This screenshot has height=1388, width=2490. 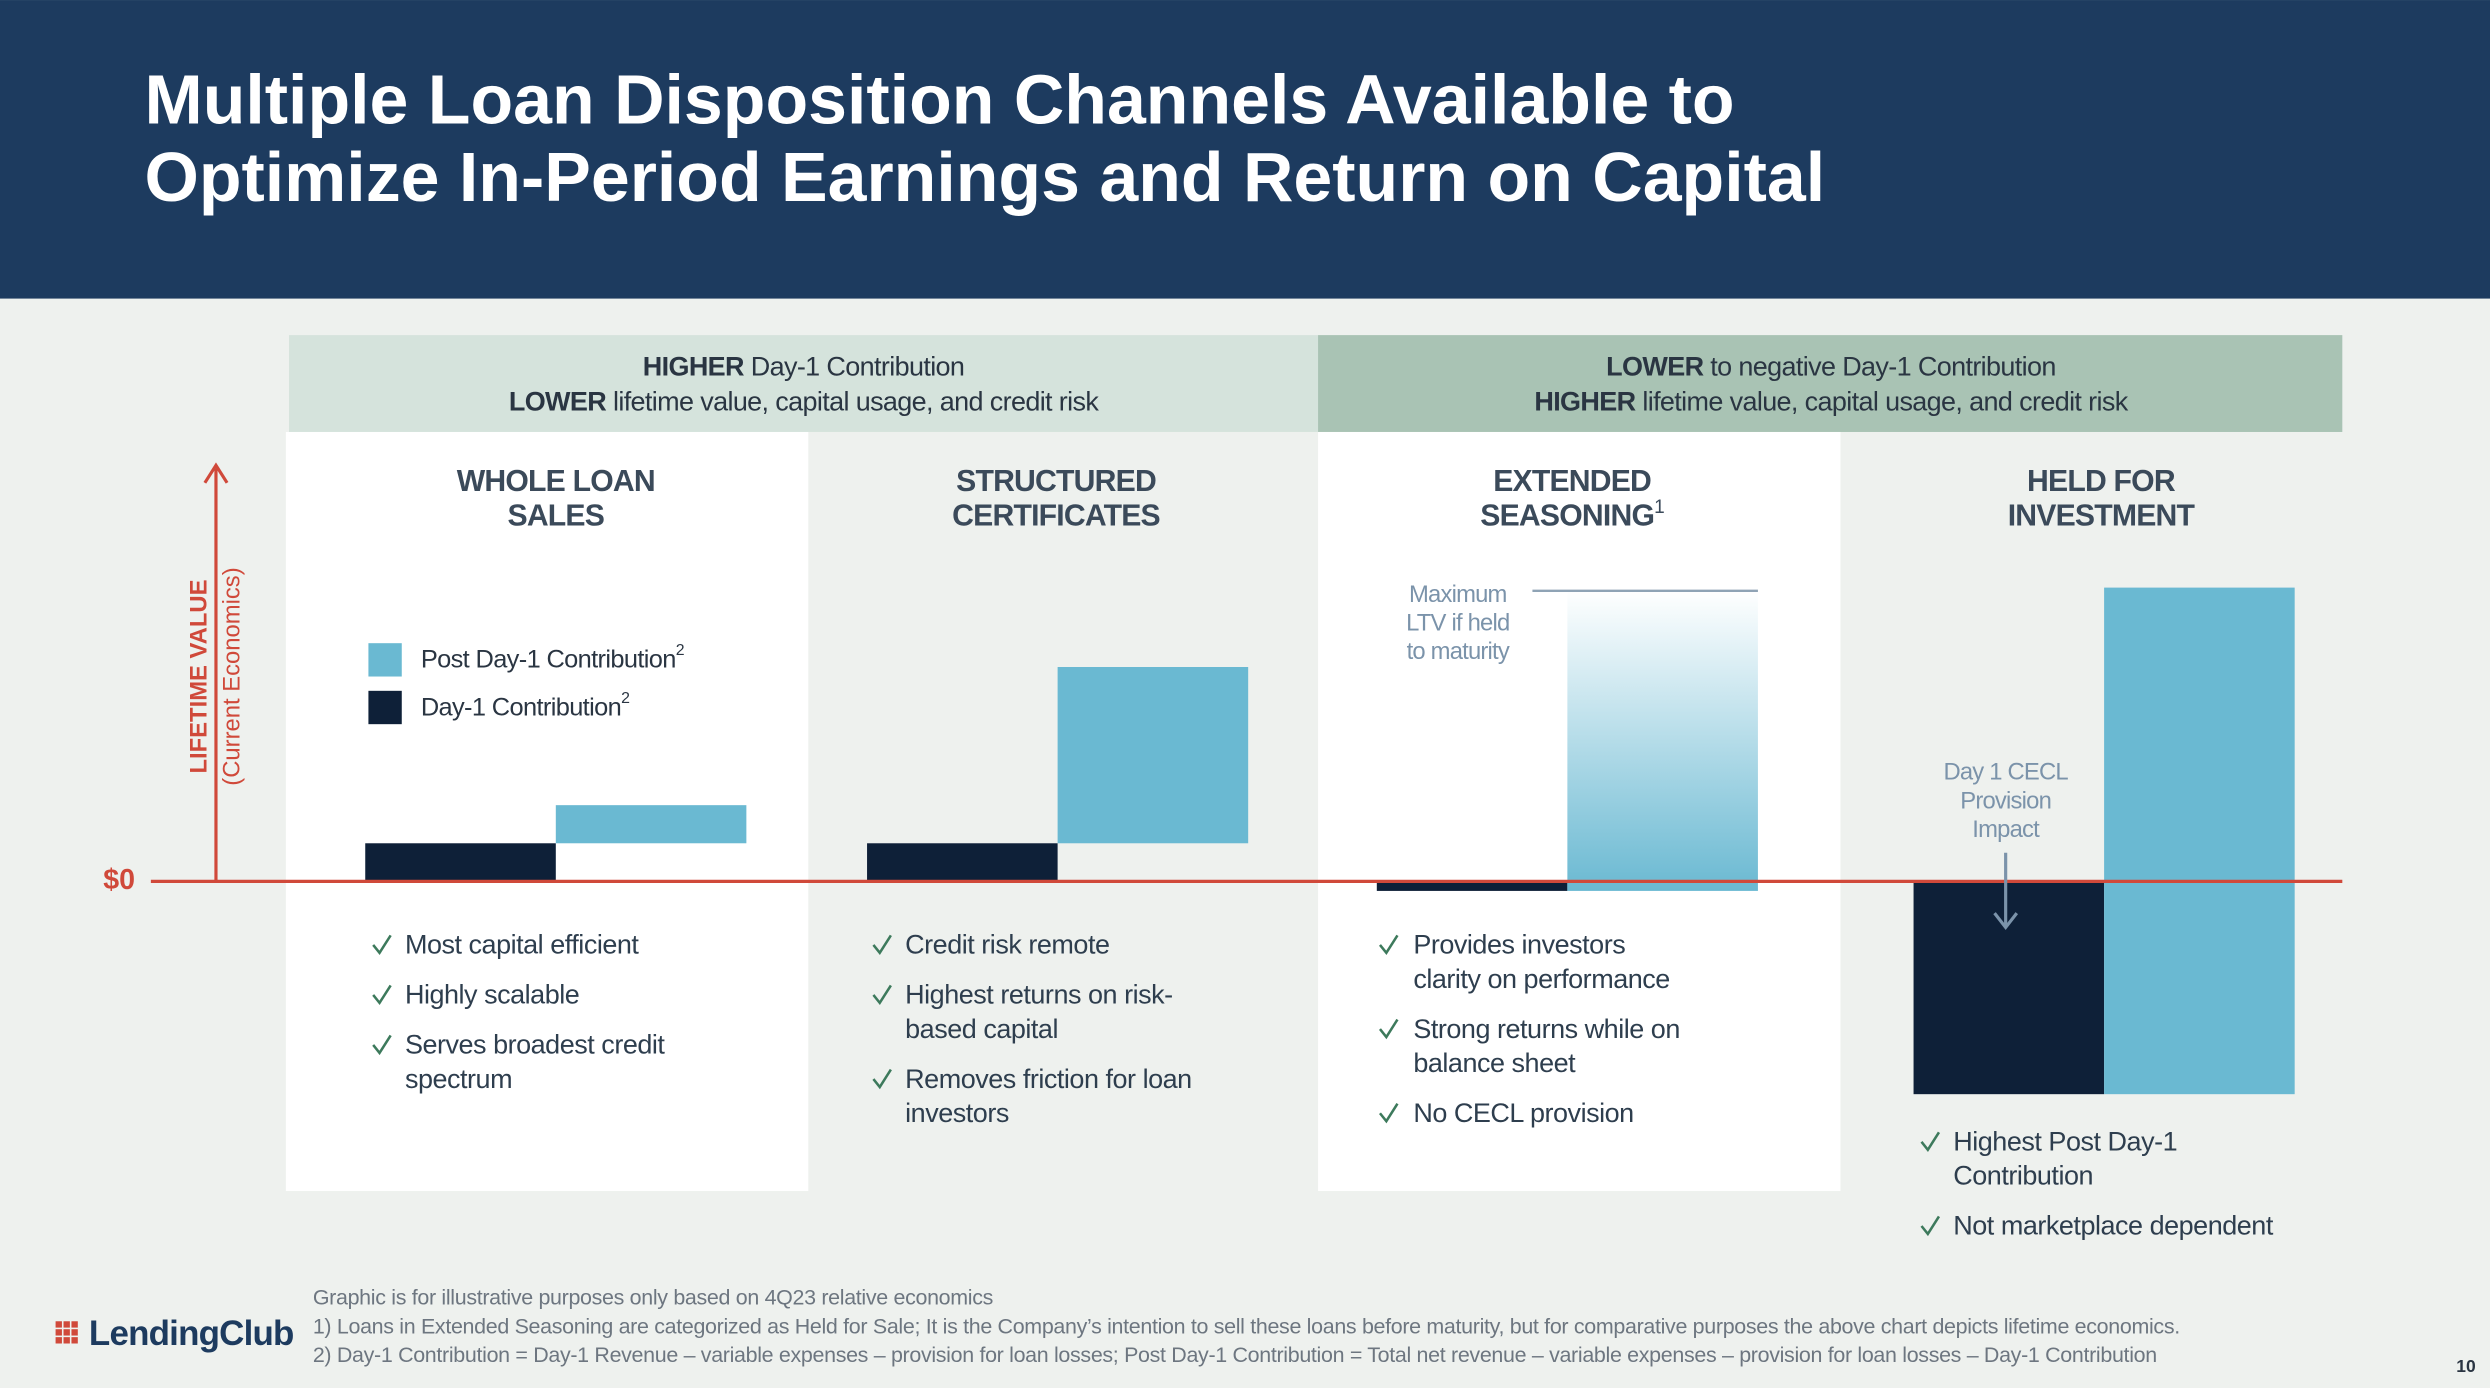 I want to click on channel-title-text: CERTIFICATES, so click(x=1056, y=516).